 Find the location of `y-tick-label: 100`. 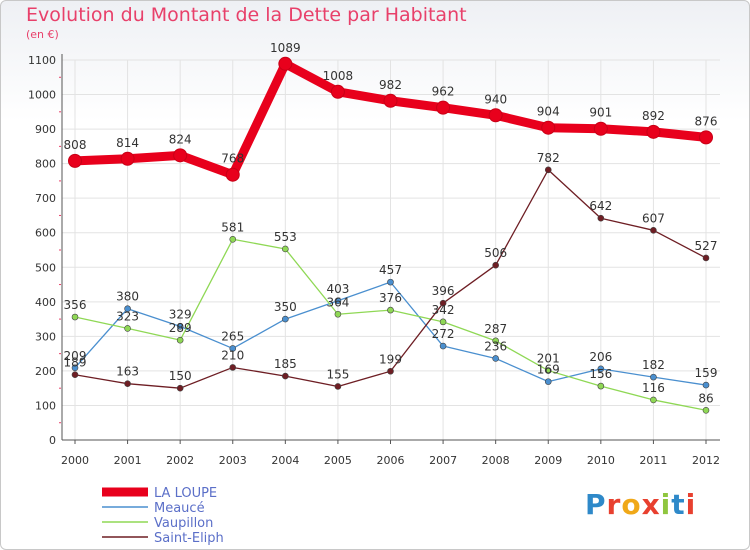

y-tick-label: 100 is located at coordinates (45, 405).